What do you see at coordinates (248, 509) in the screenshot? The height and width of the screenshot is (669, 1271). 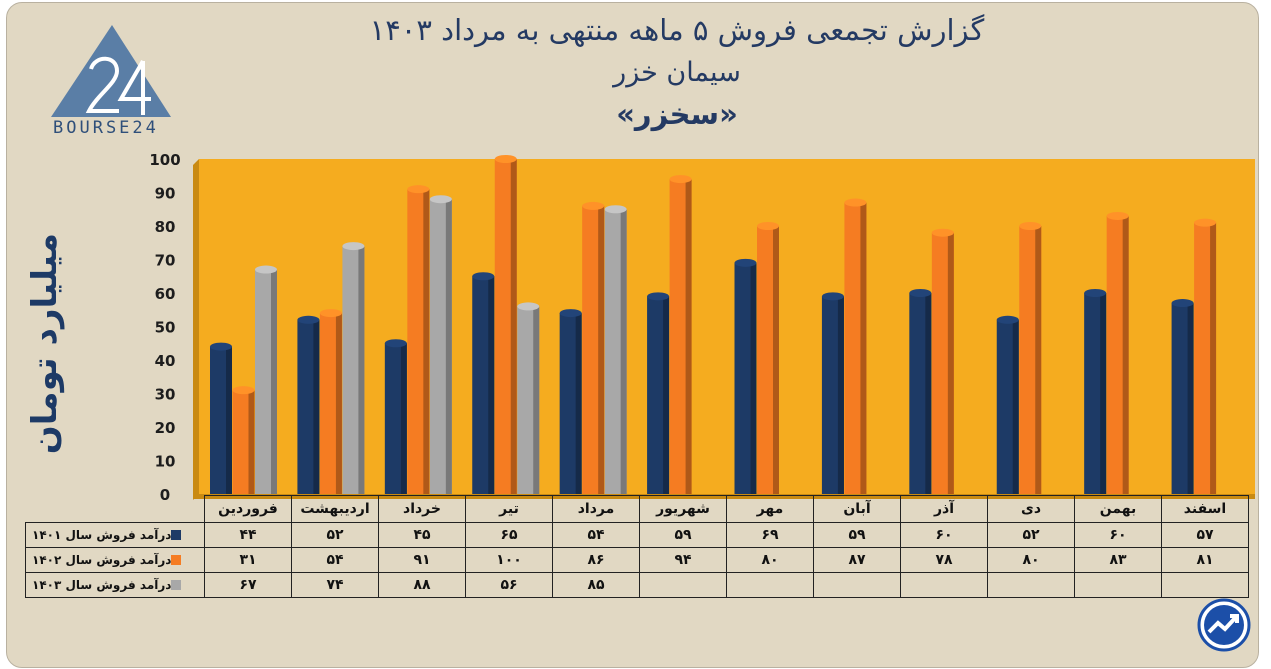 I see `x-tick-label: فروردین` at bounding box center [248, 509].